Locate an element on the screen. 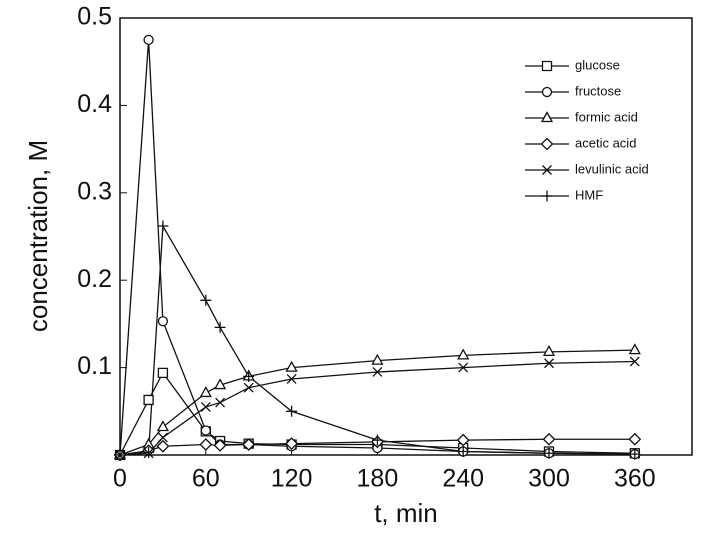  x-tick-label: 0 is located at coordinates (120, 479).